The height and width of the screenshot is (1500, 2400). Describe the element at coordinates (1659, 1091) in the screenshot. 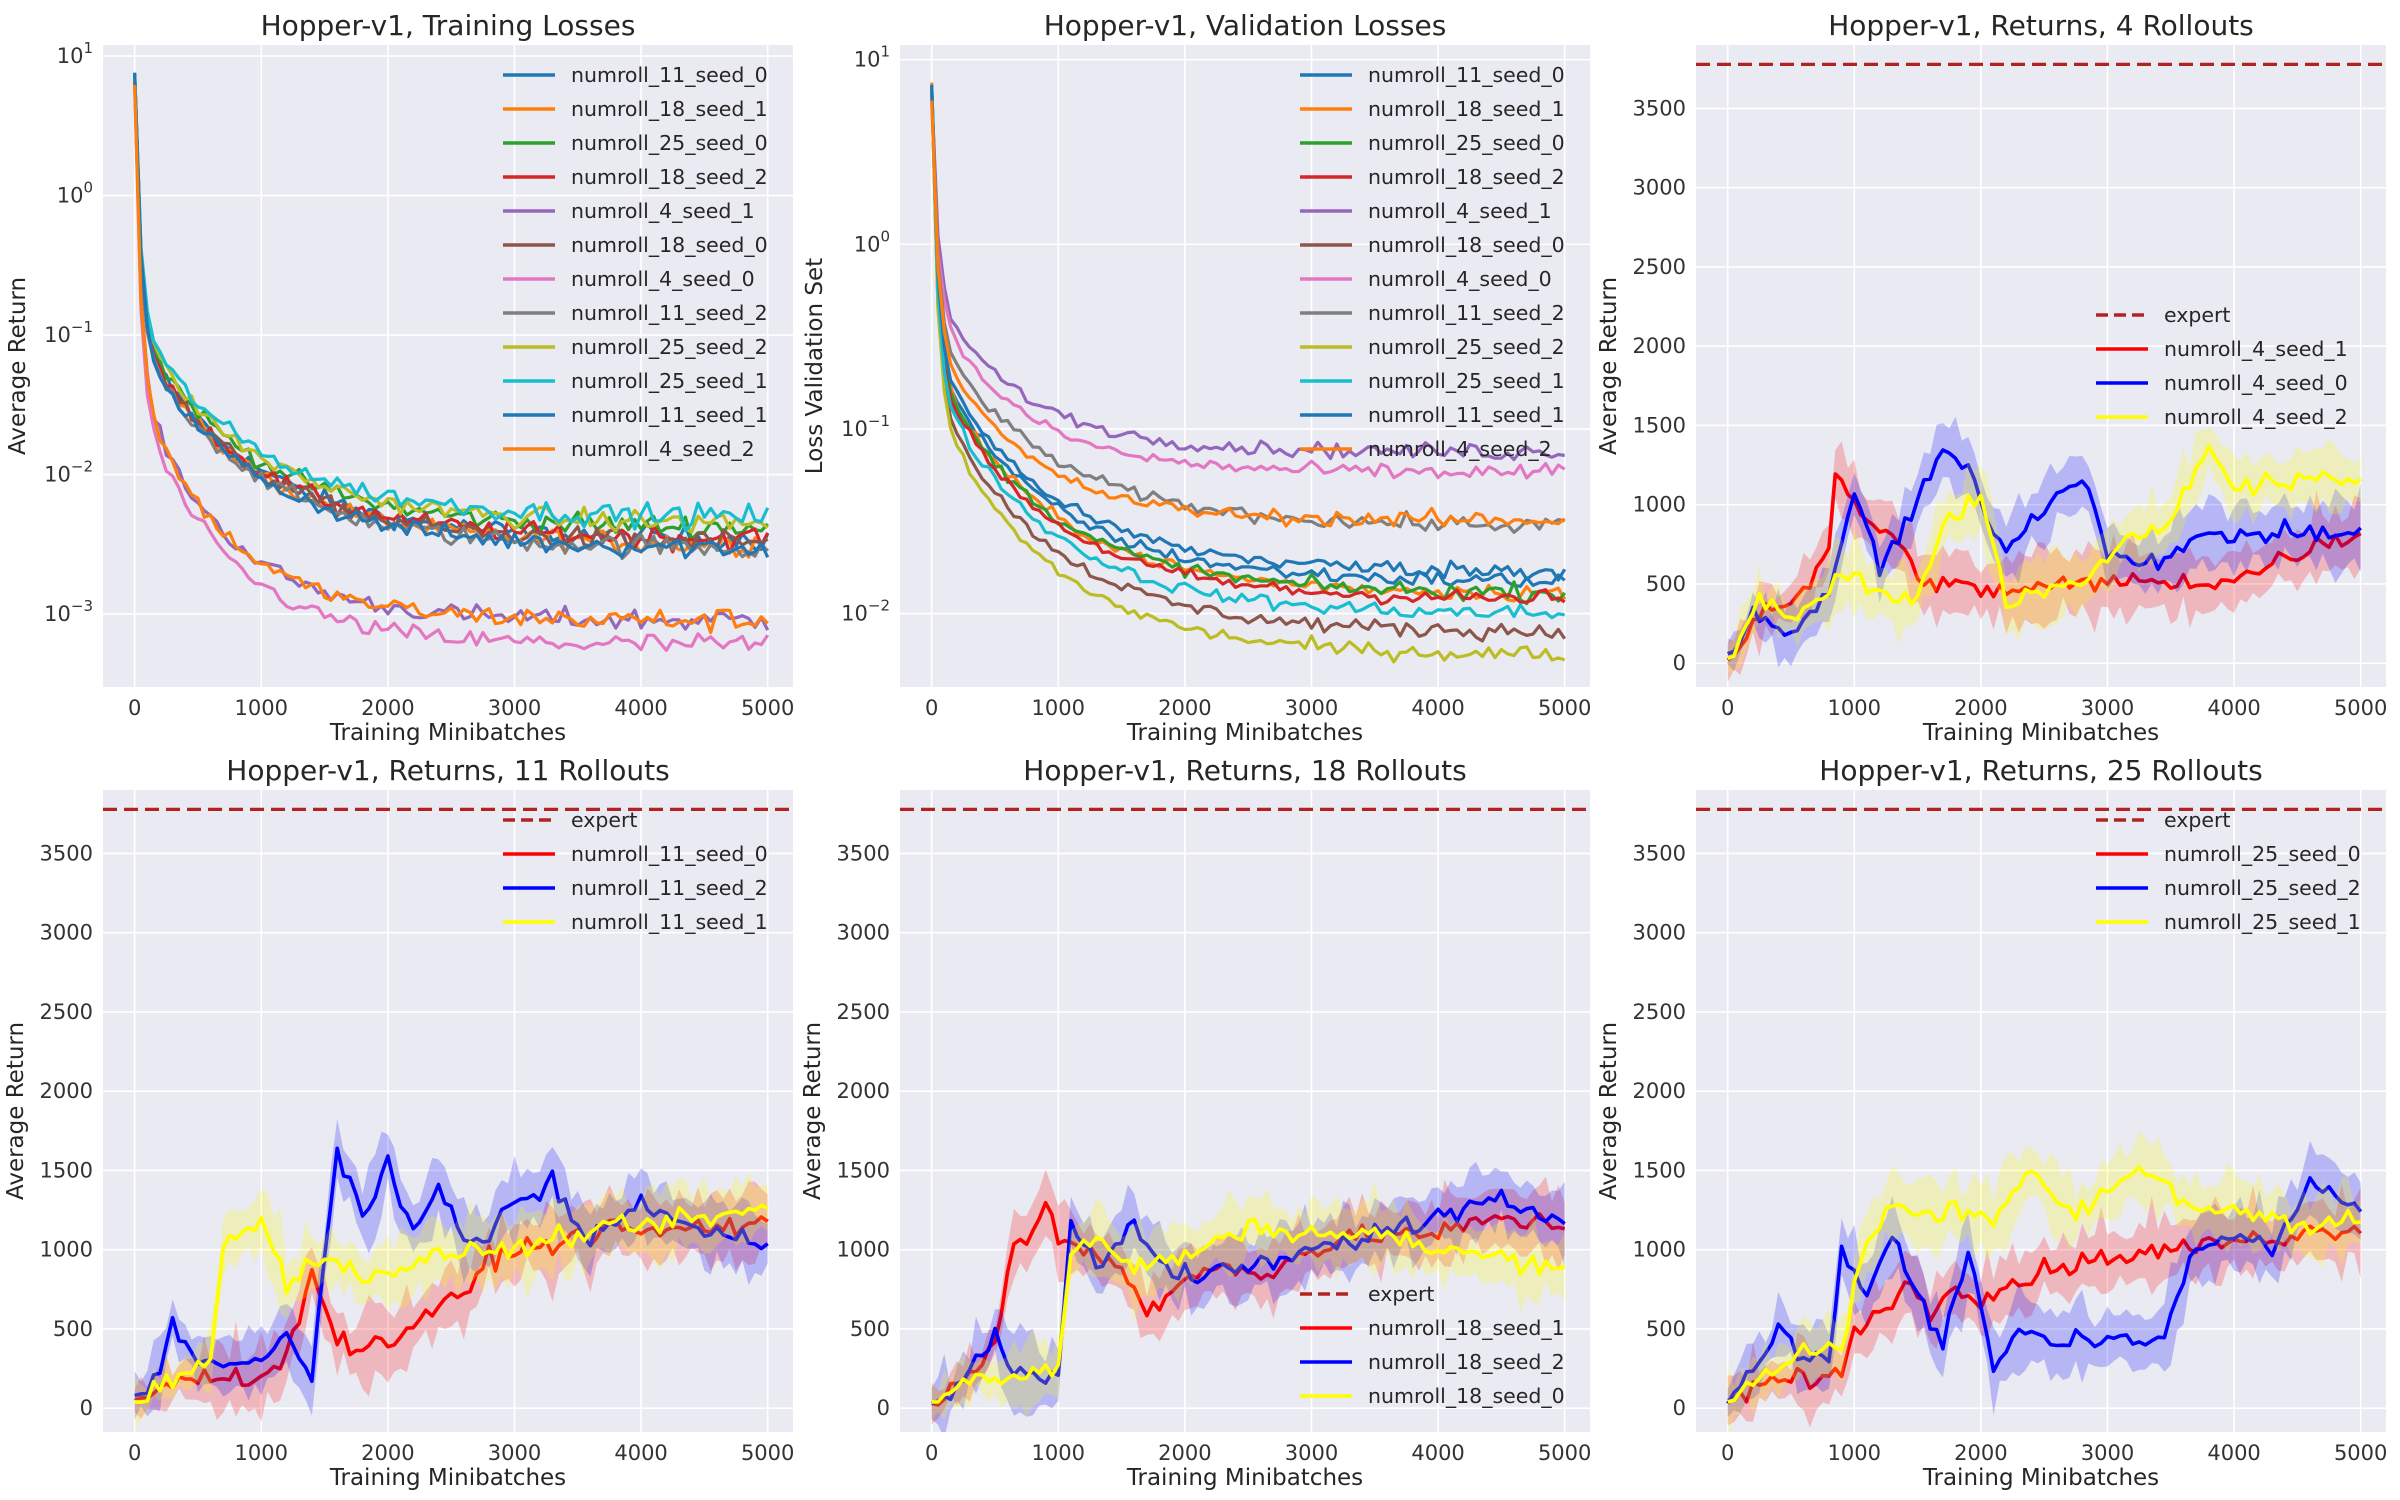

I see `y-tick-label: 2000` at that location.